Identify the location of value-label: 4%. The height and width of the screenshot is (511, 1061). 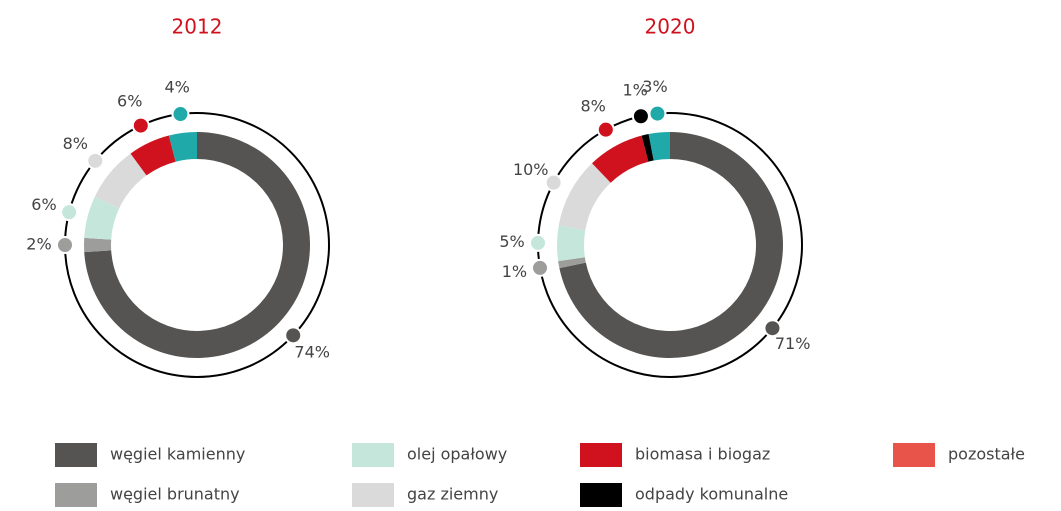
(177, 87).